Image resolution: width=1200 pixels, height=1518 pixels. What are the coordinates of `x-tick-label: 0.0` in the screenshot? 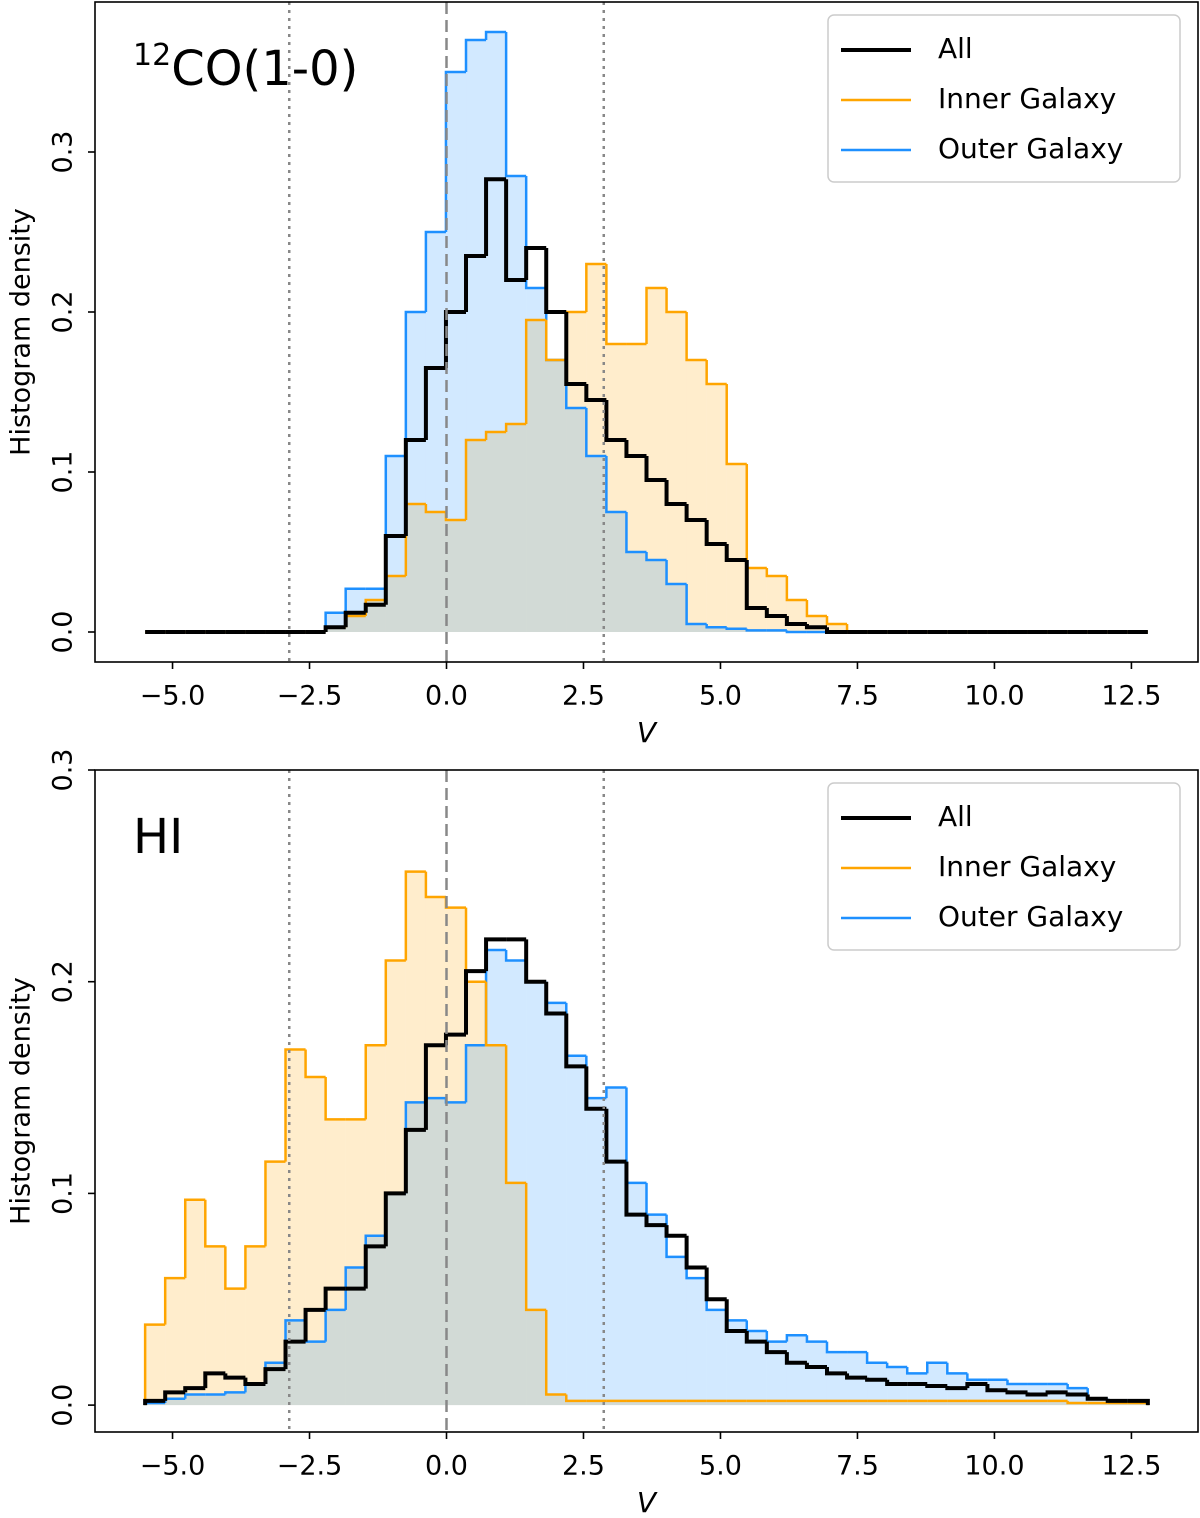 It's located at (446, 696).